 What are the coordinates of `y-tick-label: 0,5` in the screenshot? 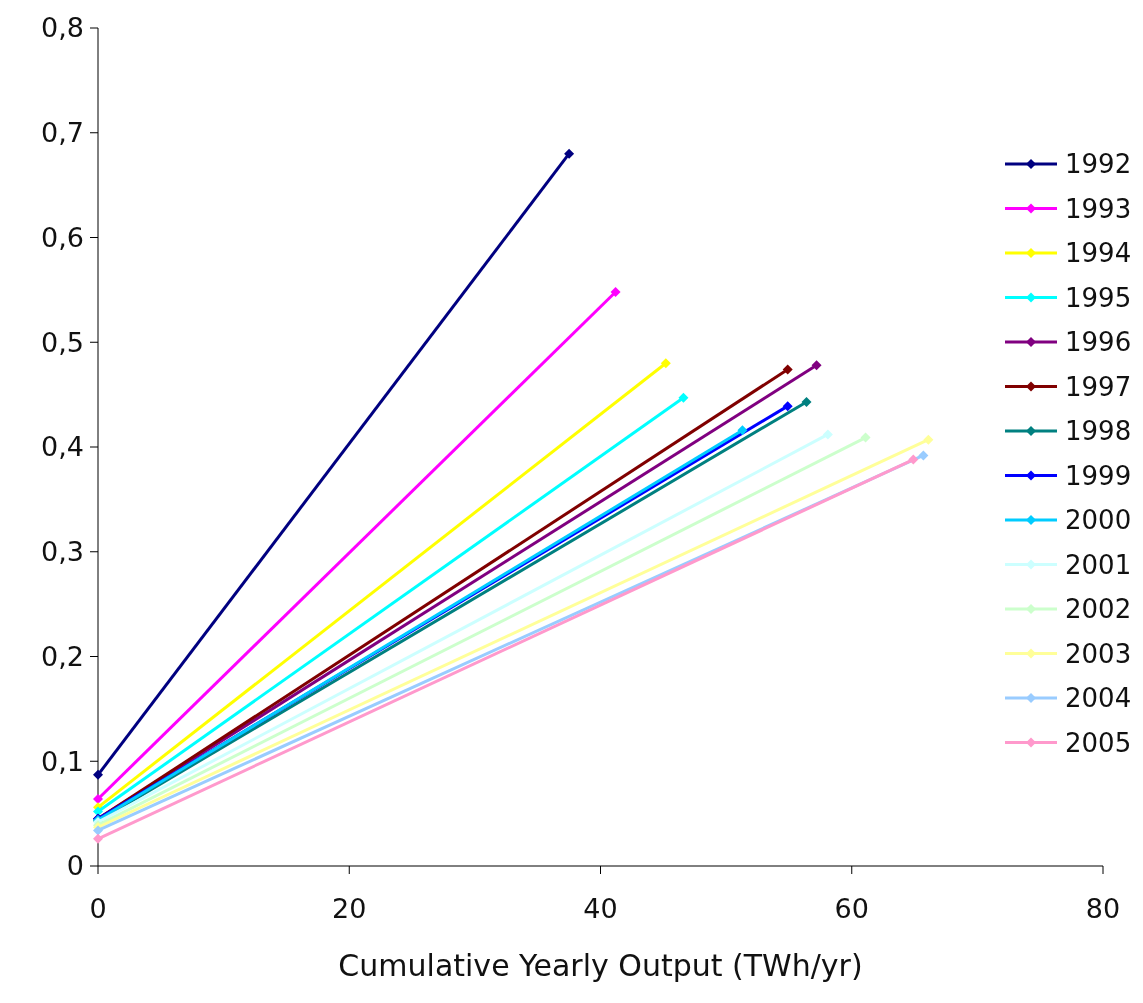 It's located at (62, 342).